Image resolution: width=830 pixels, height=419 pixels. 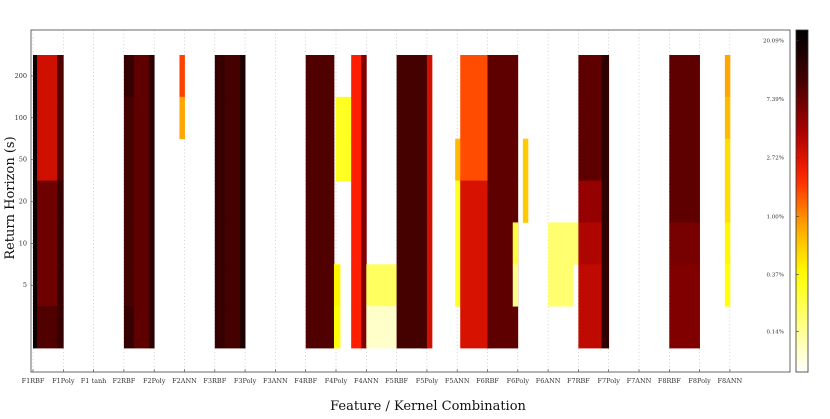 I want to click on x-tick-label: F7RBF, so click(x=578, y=381).